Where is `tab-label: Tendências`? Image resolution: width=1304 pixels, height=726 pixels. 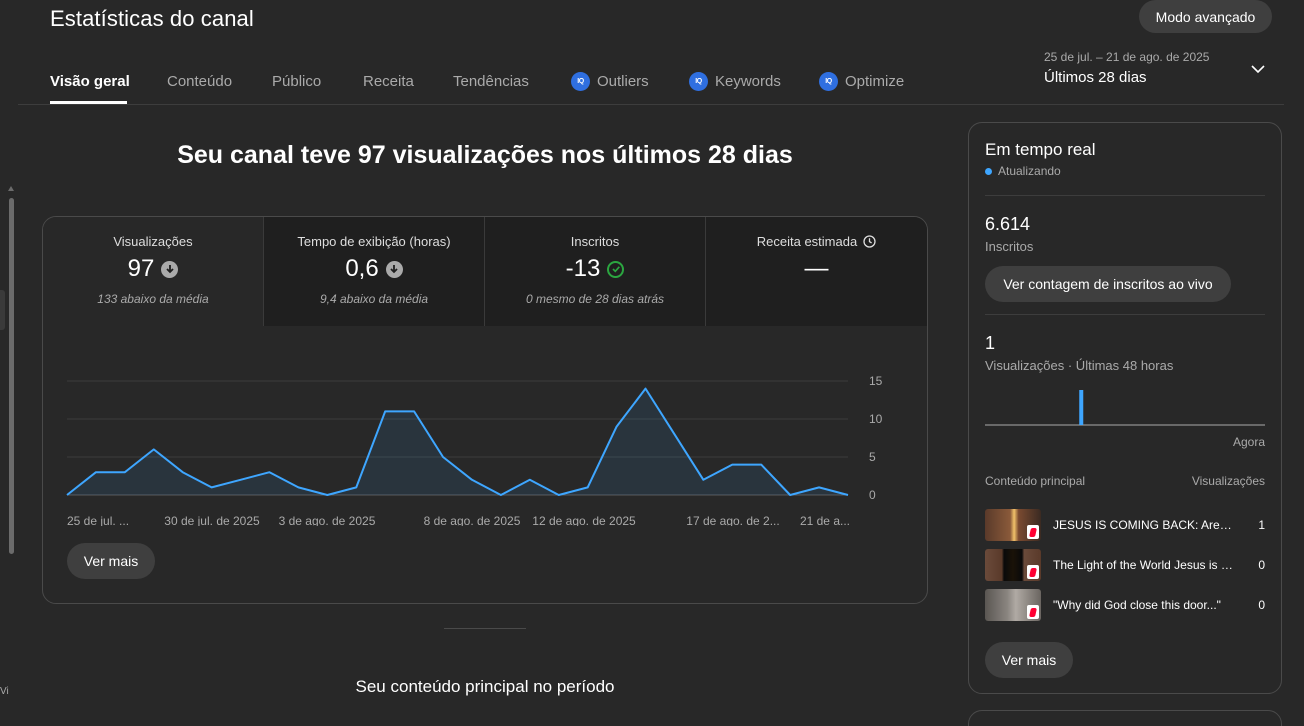 tab-label: Tendências is located at coordinates (491, 81).